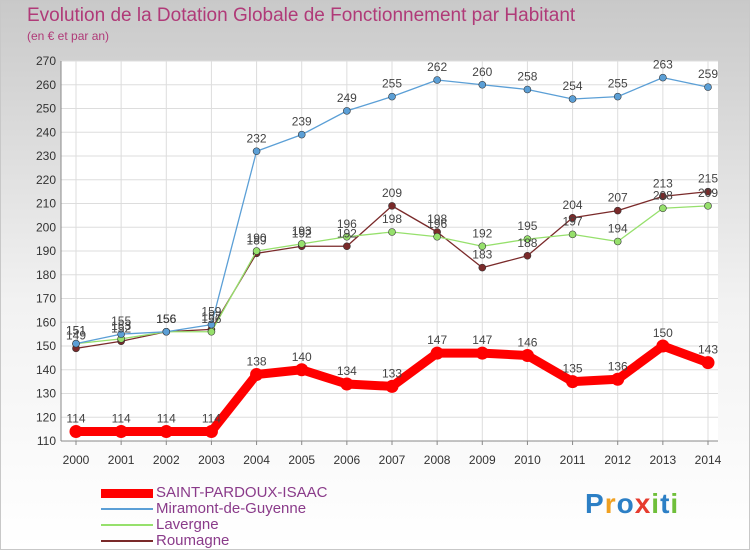 Image resolution: width=750 pixels, height=550 pixels. Describe the element at coordinates (242, 492) in the screenshot. I see `legend-label: SAINT-PARDOUX-ISAAC` at that location.